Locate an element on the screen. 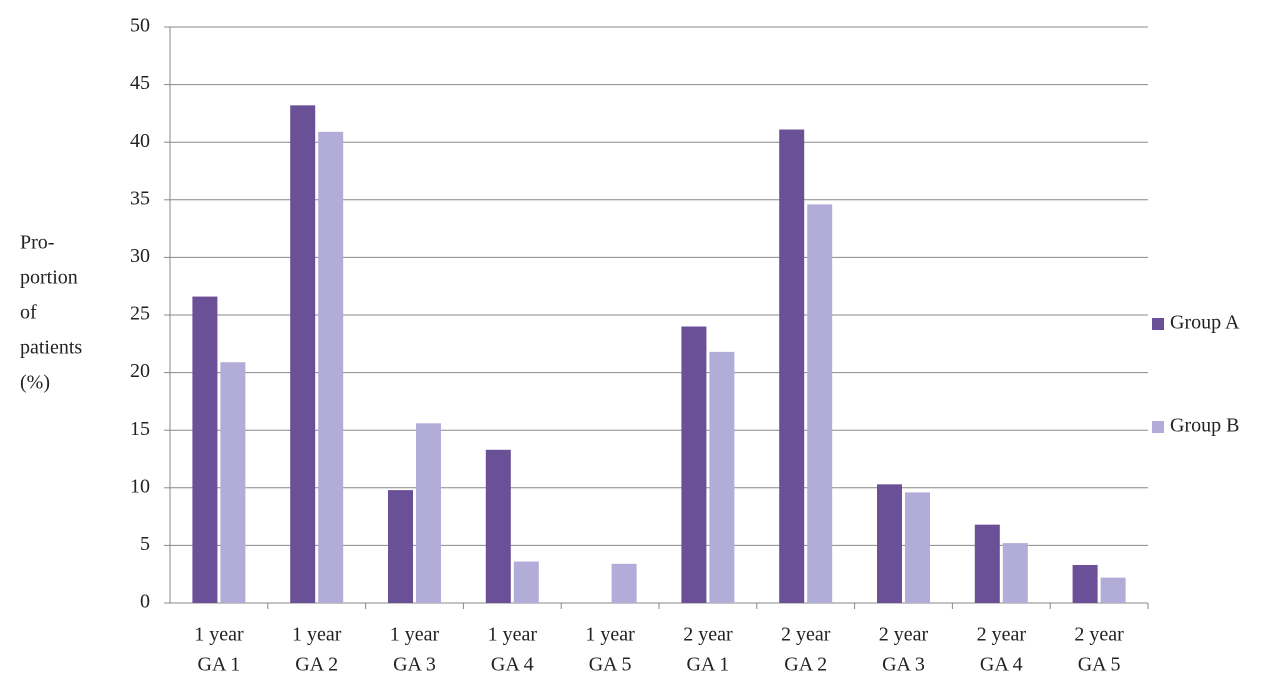 The width and height of the screenshot is (1280, 683). y-axis-label: Pro- is located at coordinates (37, 243).